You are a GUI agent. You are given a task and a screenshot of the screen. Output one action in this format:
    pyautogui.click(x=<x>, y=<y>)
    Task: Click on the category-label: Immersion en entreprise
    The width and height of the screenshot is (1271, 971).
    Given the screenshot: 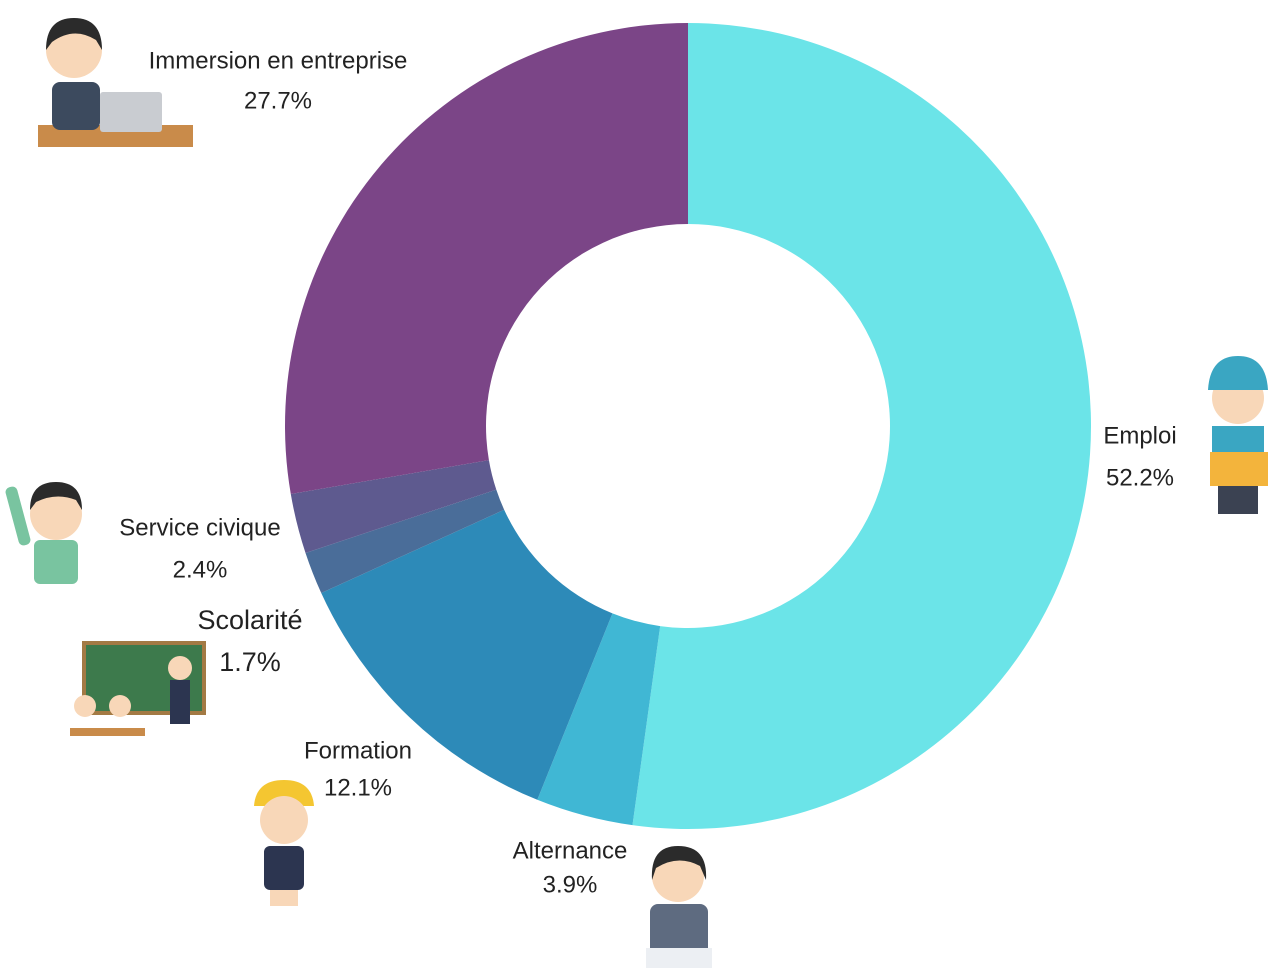 What is the action you would take?
    pyautogui.click(x=278, y=60)
    